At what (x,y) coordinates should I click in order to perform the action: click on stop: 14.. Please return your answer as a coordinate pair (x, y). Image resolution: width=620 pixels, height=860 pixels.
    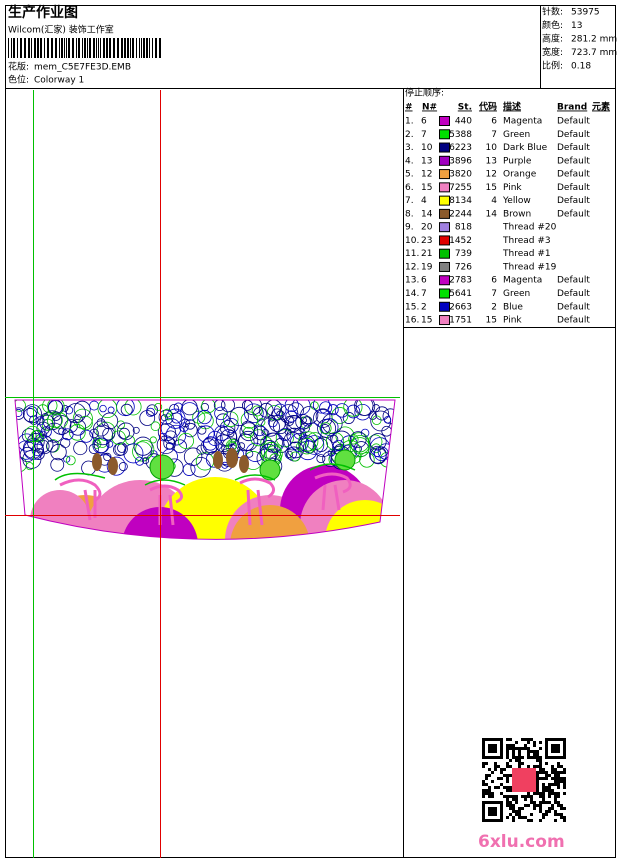
    Looking at the image, I should click on (412, 294).